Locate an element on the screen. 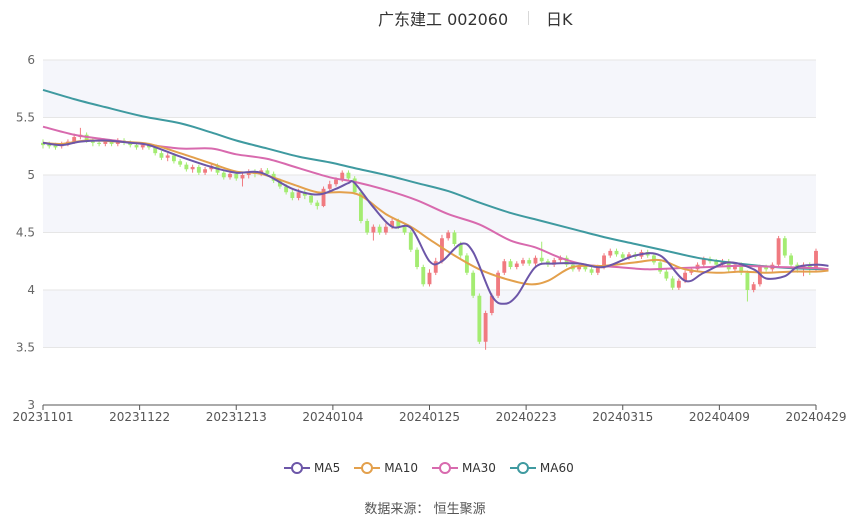 This screenshot has width=850, height=517. legend-item-ma30: MA30 is located at coordinates (464, 468).